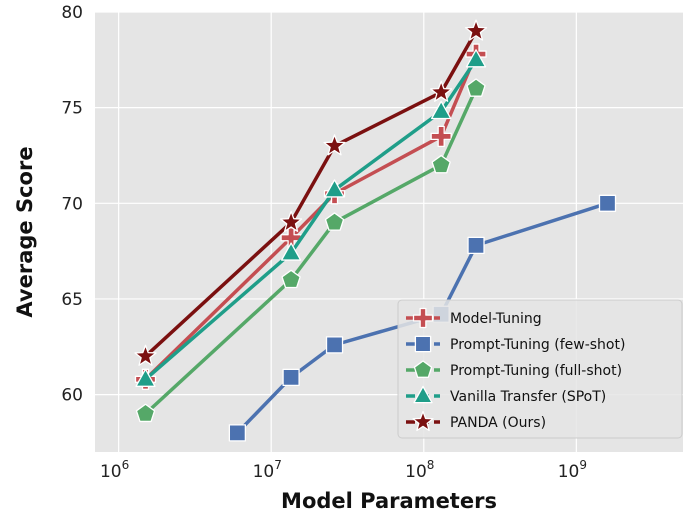 The height and width of the screenshot is (517, 699). I want to click on y-tick-label: 60, so click(72, 396).